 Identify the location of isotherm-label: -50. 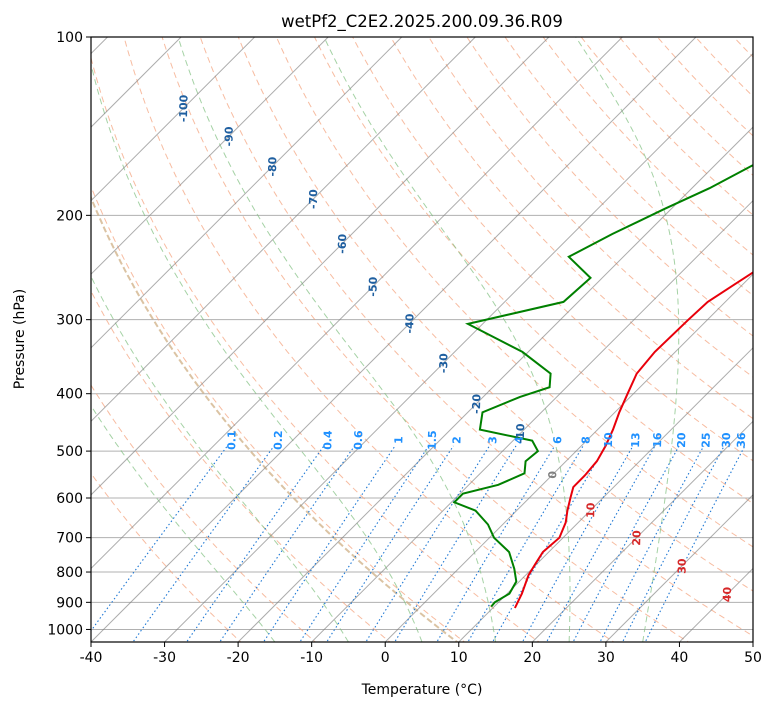
(373, 286).